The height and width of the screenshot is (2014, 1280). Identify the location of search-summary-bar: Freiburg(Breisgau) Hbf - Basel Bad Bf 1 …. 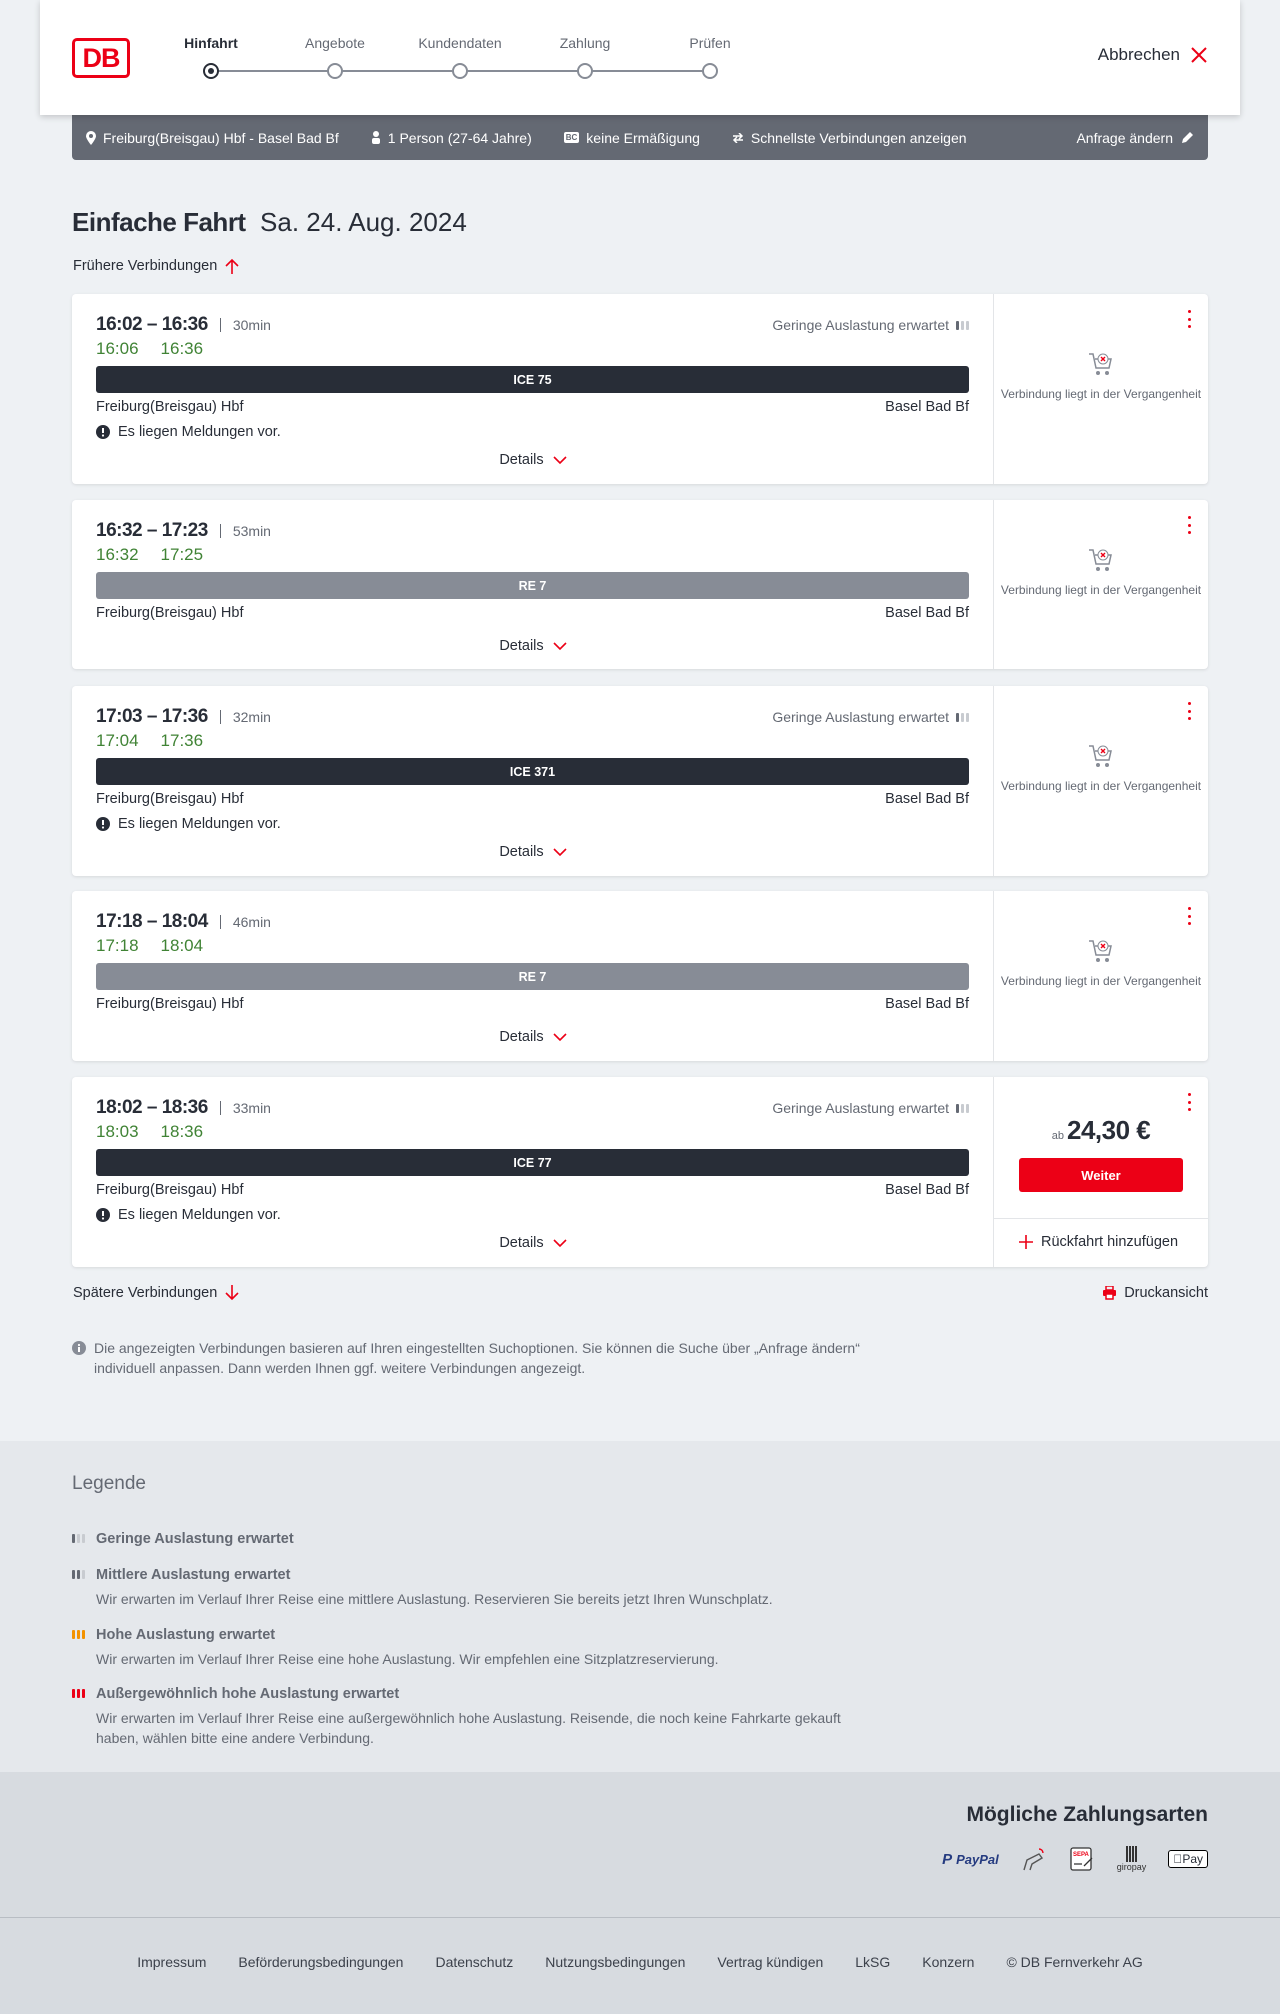
(640, 137).